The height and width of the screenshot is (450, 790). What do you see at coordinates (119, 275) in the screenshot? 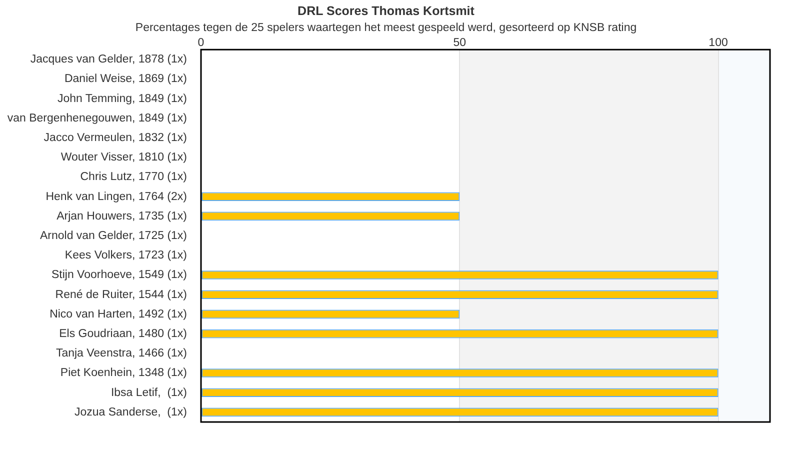
I see `y-tick-label: Stijn Voorhoeve, 1549 (1x)` at bounding box center [119, 275].